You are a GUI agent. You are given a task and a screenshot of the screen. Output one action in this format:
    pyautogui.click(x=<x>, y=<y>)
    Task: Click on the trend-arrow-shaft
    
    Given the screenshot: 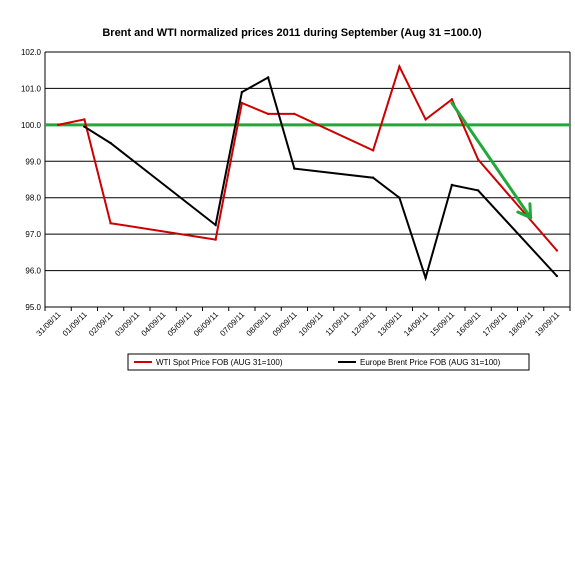 What is the action you would take?
    pyautogui.click(x=491, y=160)
    